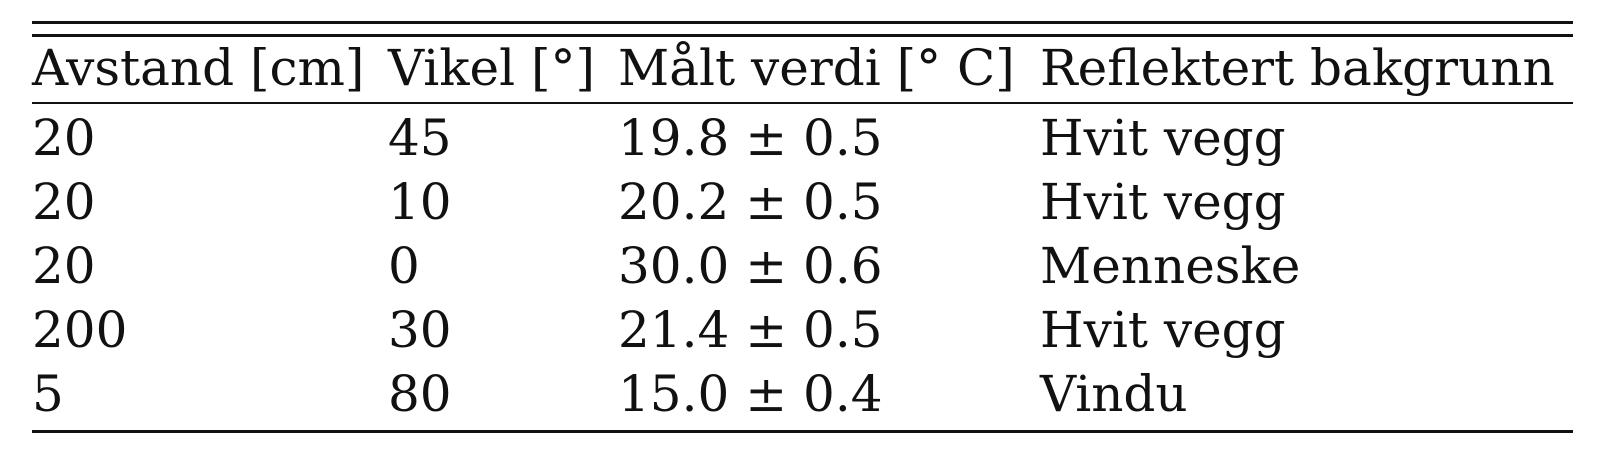  Describe the element at coordinates (802, 35) in the screenshot. I see `top-rule-inner` at that location.